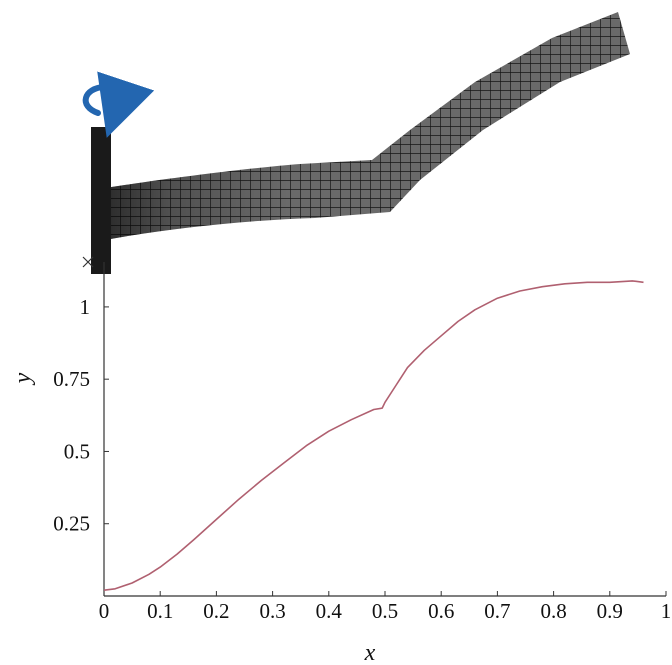 The width and height of the screenshot is (672, 665). I want to click on x-tick-label: 0.4, so click(329, 611).